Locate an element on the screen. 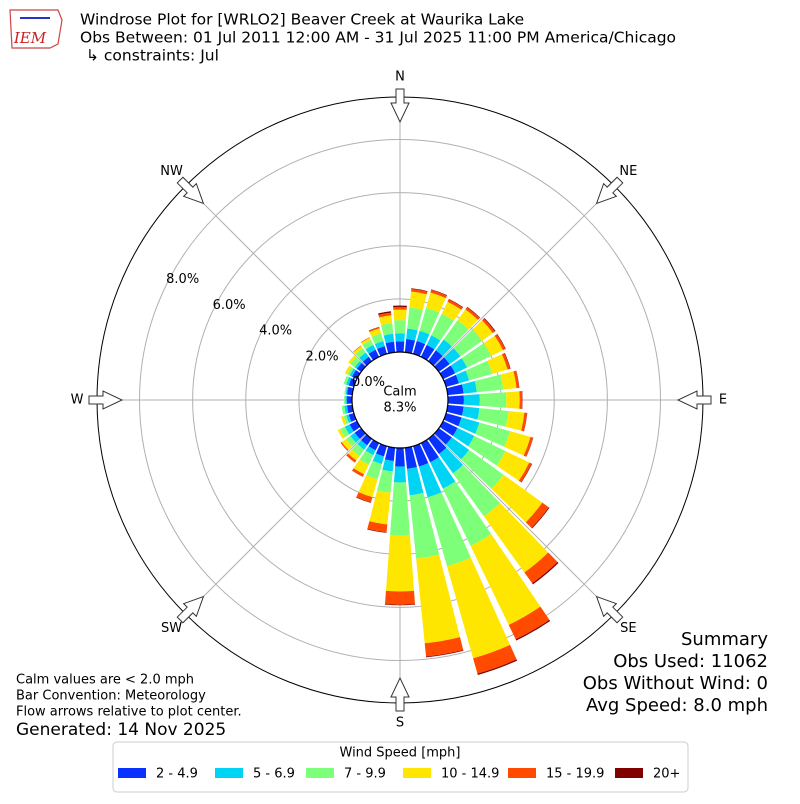  compass-label: S is located at coordinates (400, 723).